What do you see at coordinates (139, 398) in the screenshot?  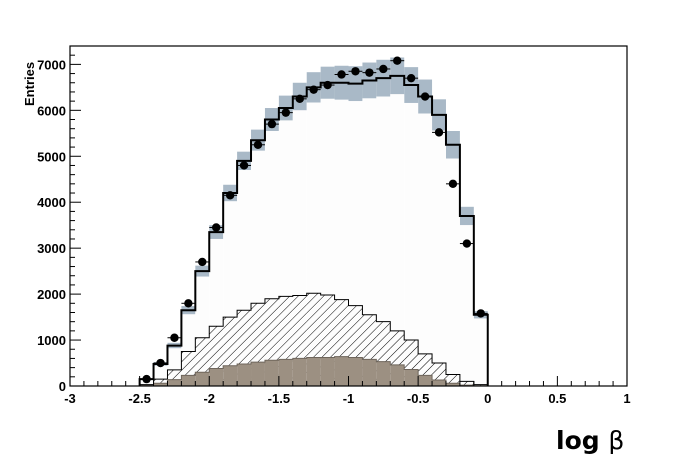 I see `x-tick-label: -2.5` at bounding box center [139, 398].